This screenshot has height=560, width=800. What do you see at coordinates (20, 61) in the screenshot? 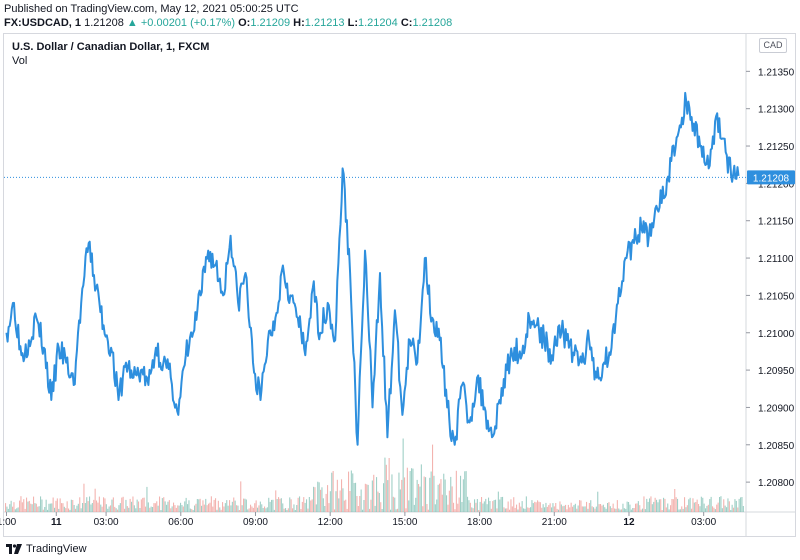
I see `volume-legend: Vol` at bounding box center [20, 61].